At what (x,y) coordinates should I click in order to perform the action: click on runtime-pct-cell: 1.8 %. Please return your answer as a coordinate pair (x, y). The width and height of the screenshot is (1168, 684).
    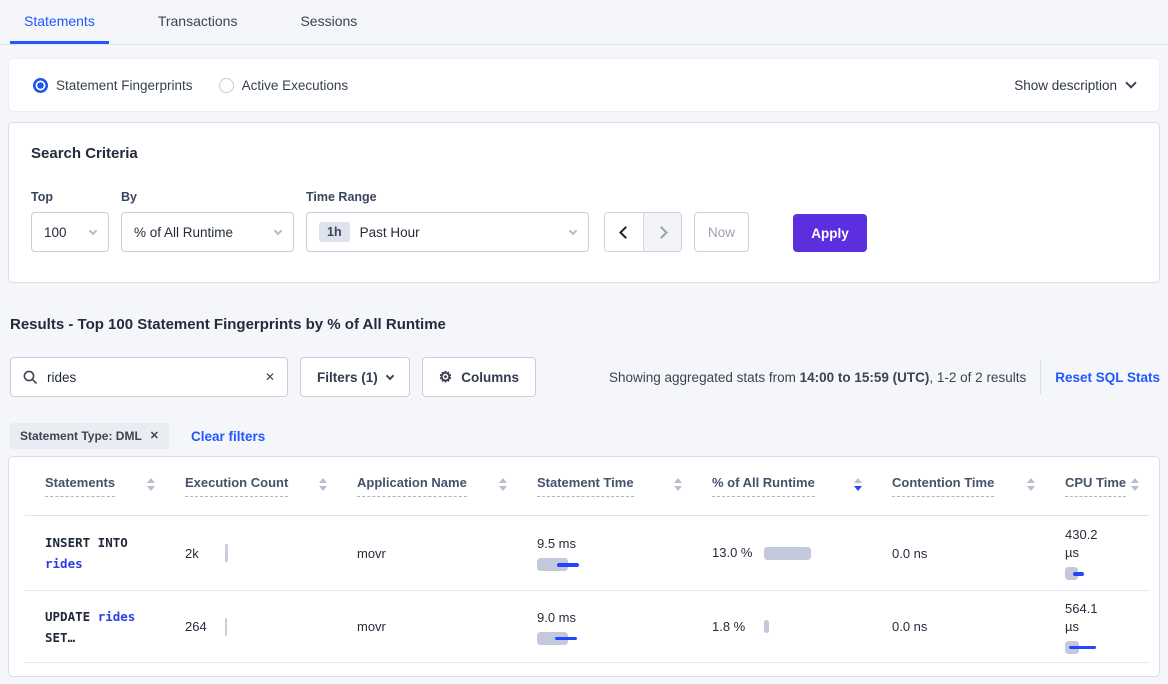
    Looking at the image, I should click on (782, 627).